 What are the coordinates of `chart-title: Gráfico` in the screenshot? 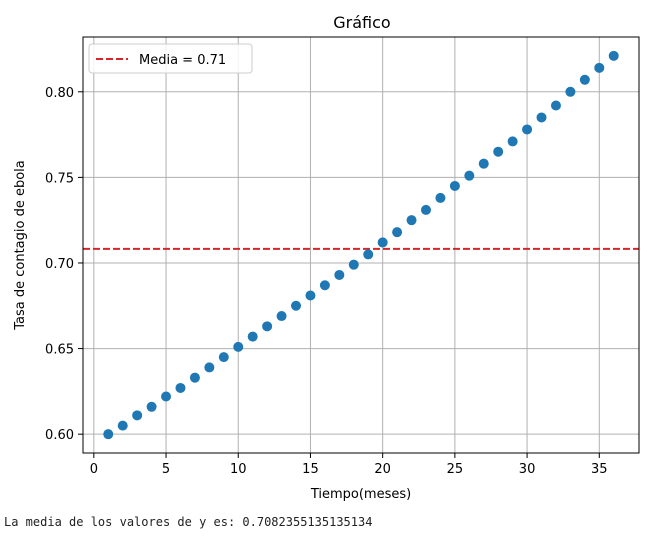 It's located at (361, 22).